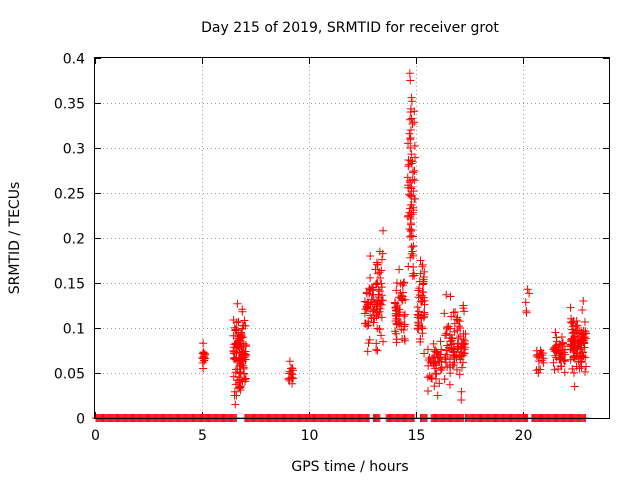 The image size is (640, 480). Describe the element at coordinates (349, 467) in the screenshot. I see `x-axis-label: GPS time / hours` at that location.